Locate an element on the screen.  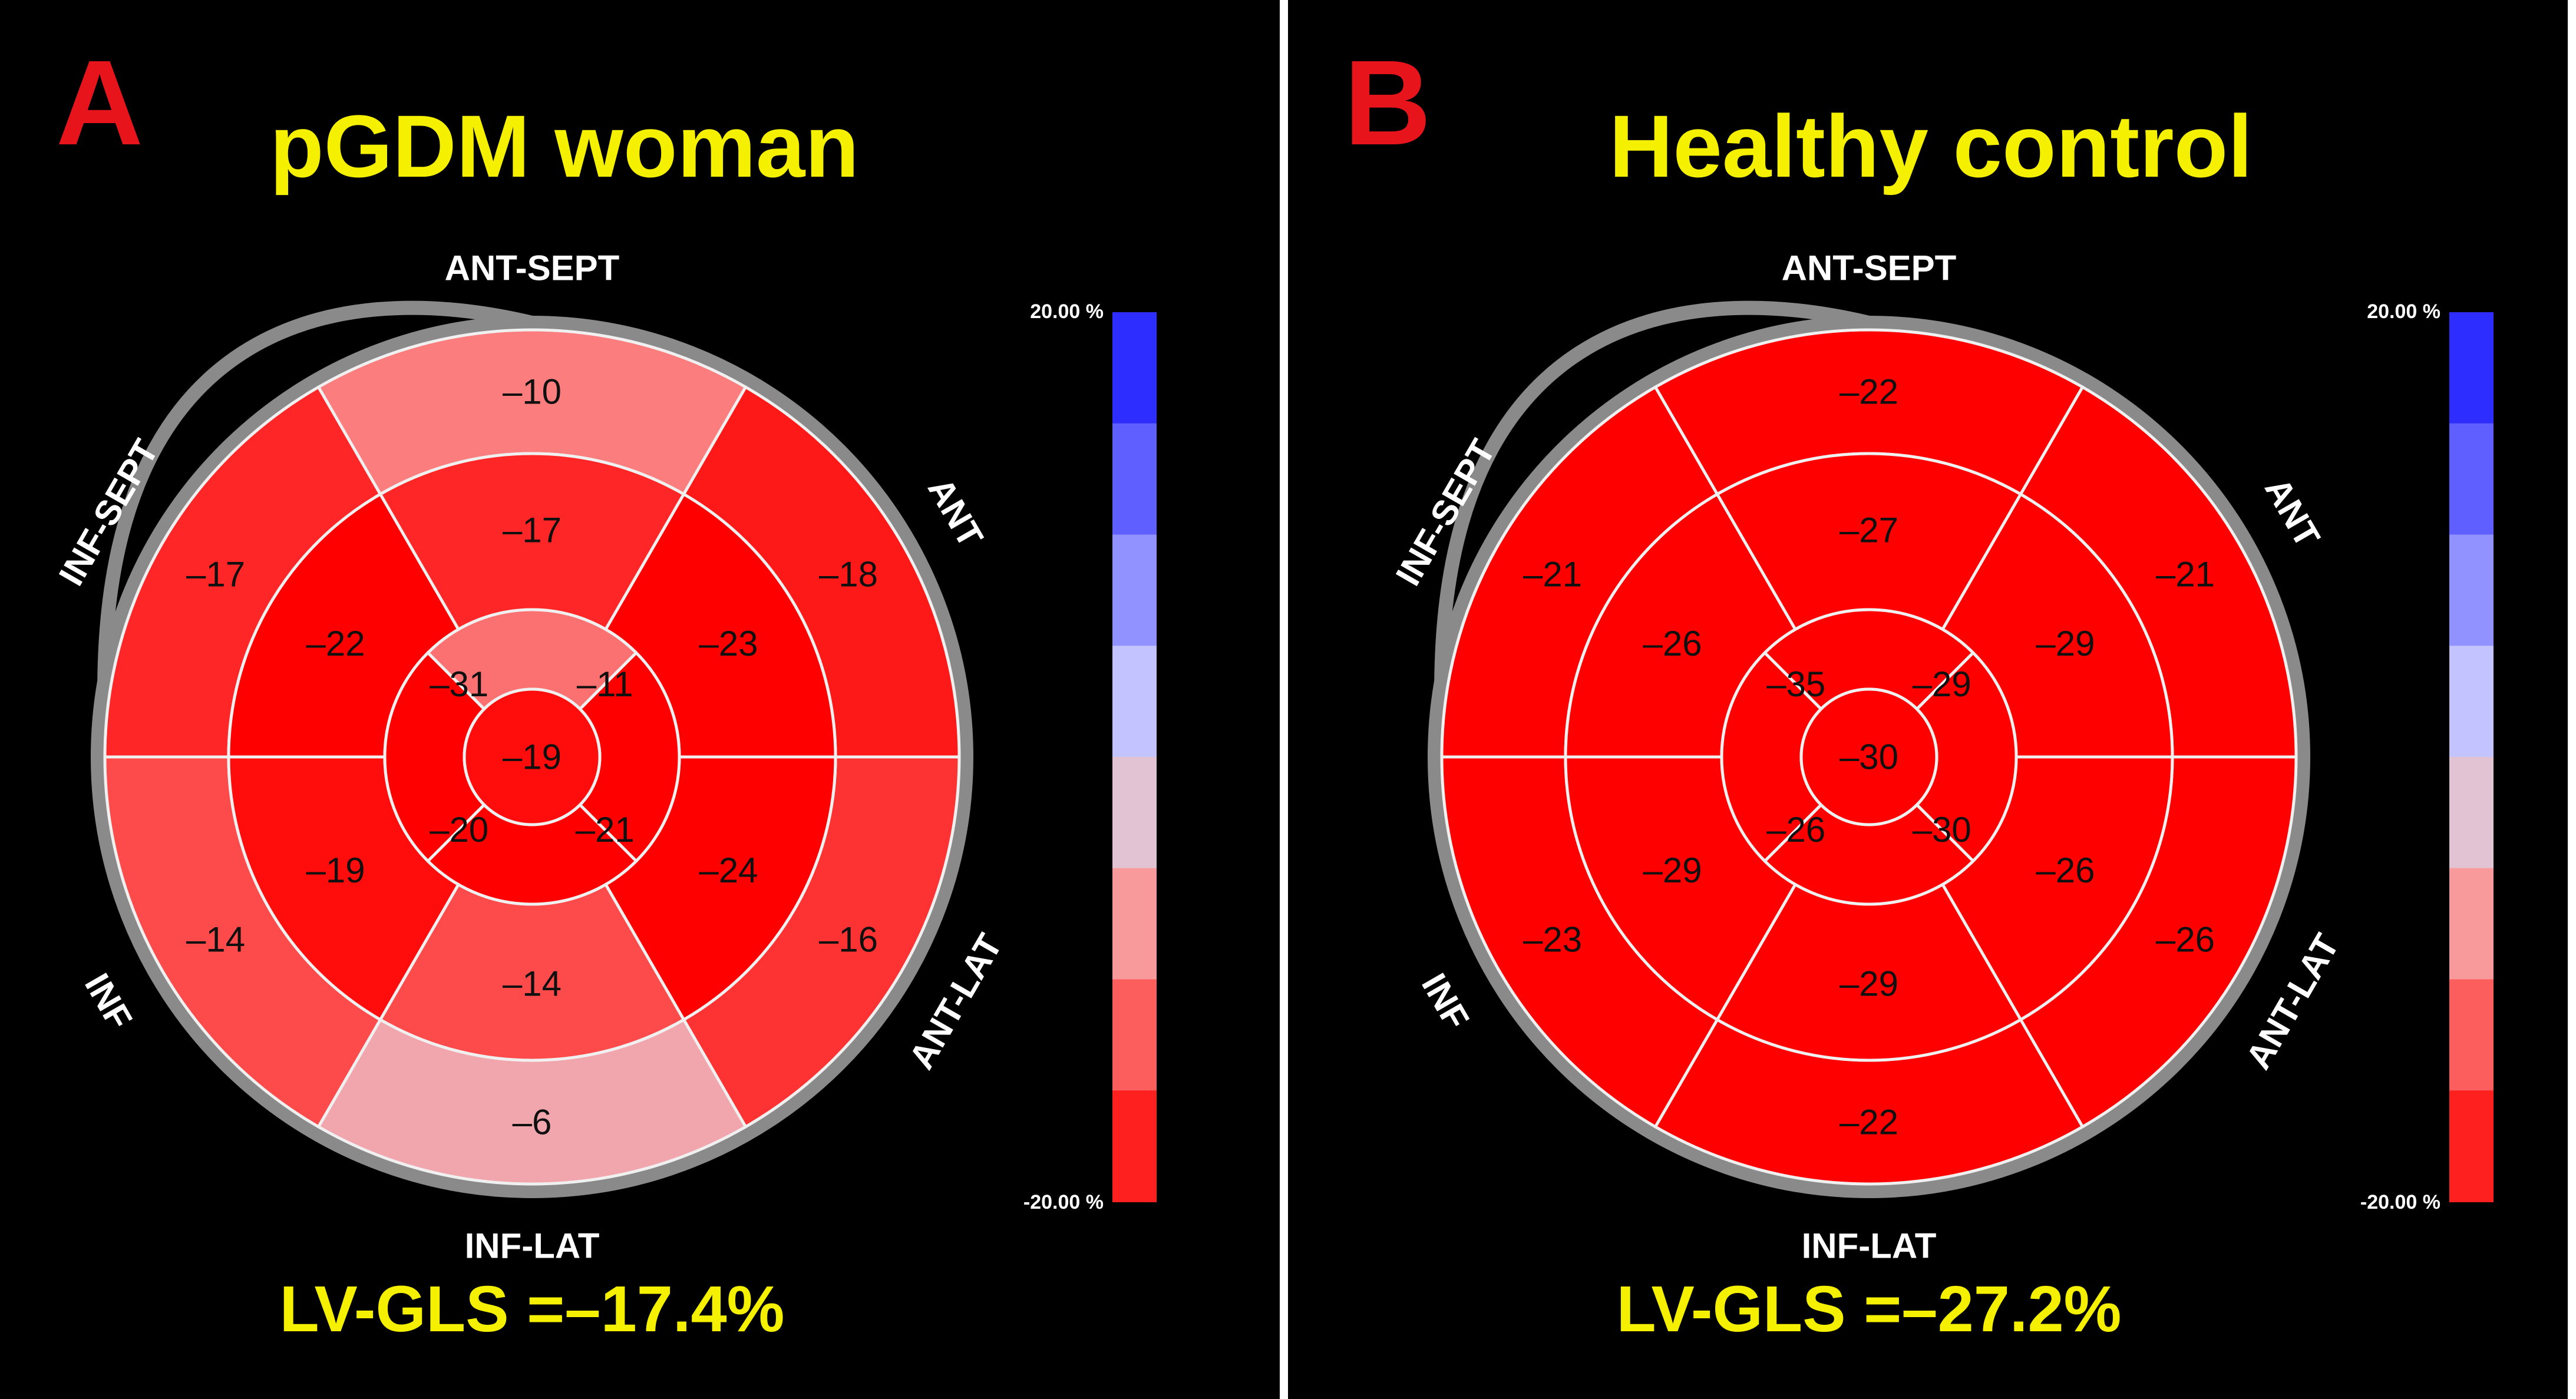
basal-value: –26 is located at coordinates (2185, 940).